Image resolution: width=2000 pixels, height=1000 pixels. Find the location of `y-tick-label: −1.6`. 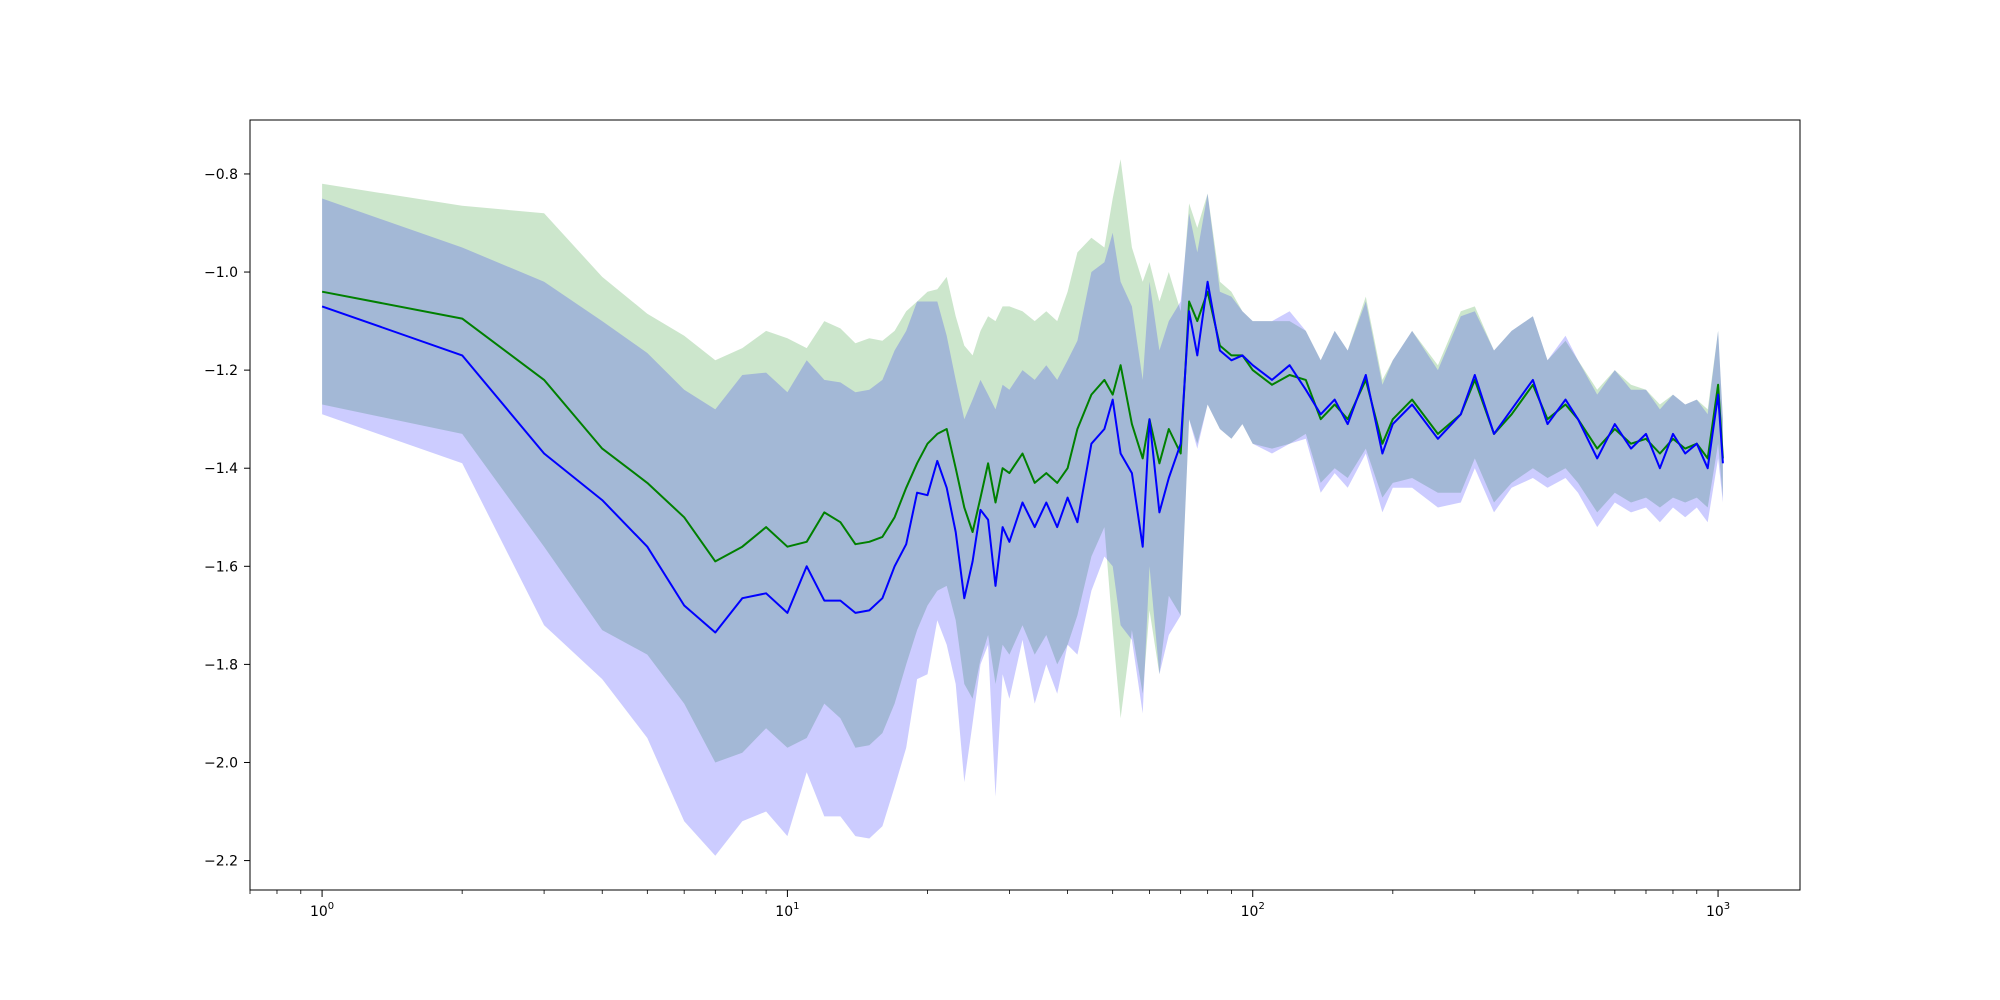

y-tick-label: −1.6 is located at coordinates (221, 567).